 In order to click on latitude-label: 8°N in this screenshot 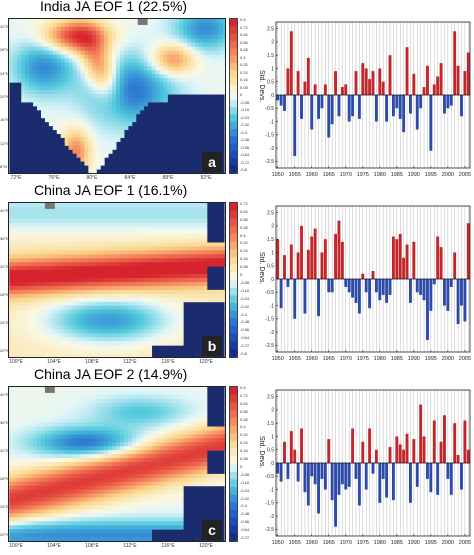, I will do `click(3, 166)`.